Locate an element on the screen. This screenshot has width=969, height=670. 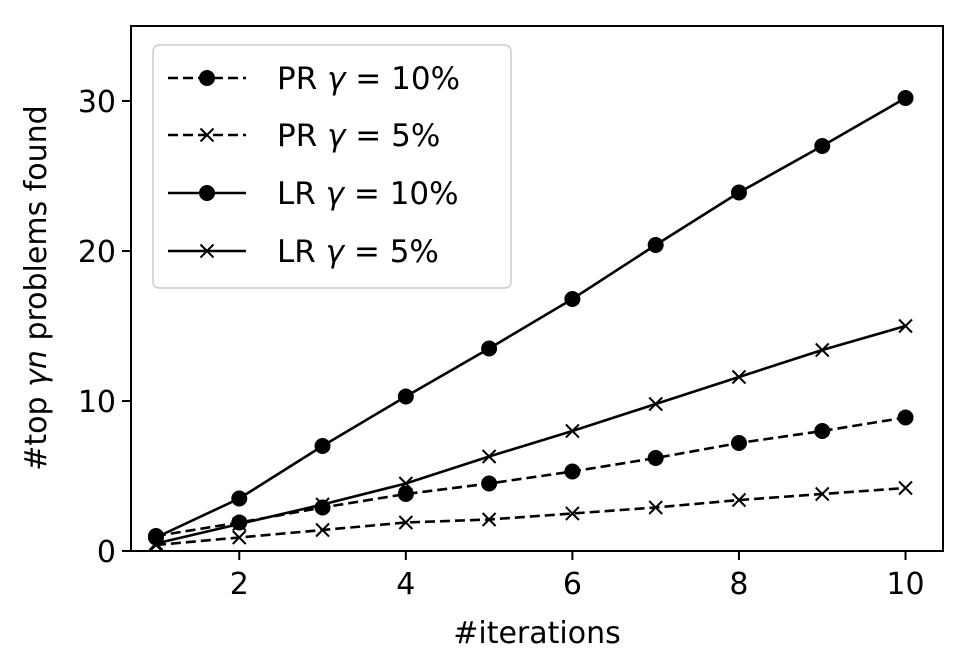
legend-item-lr5: LR γ = 5% is located at coordinates (303, 252).